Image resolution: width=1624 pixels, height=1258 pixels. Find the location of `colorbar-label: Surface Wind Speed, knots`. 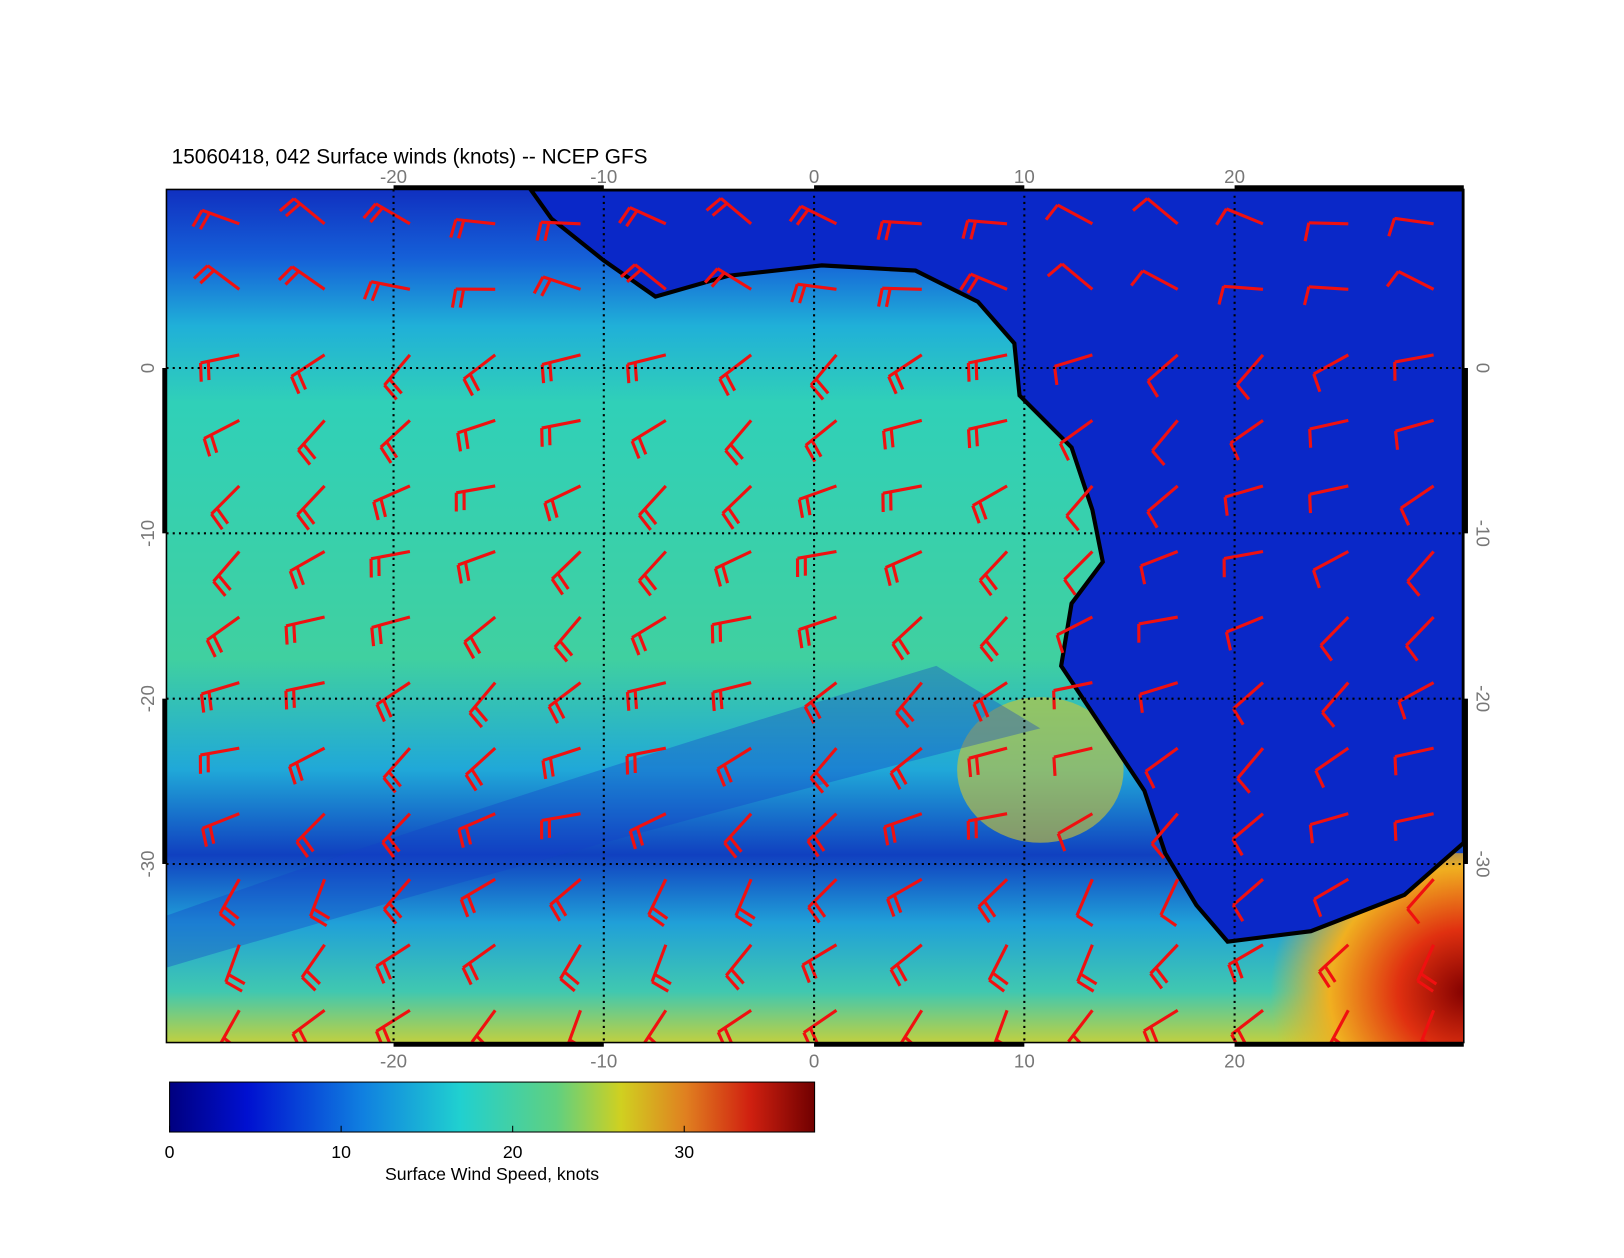

colorbar-label: Surface Wind Speed, knots is located at coordinates (492, 1174).